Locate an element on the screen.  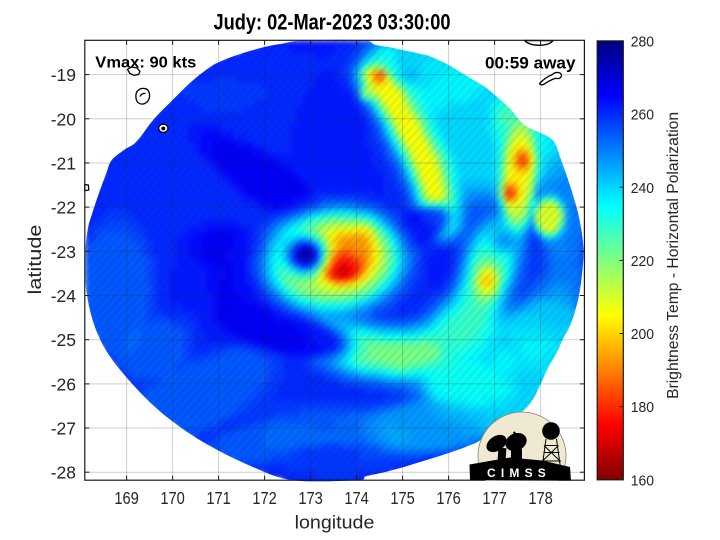
svg-text: CIMSS is located at coordinates (519, 473).